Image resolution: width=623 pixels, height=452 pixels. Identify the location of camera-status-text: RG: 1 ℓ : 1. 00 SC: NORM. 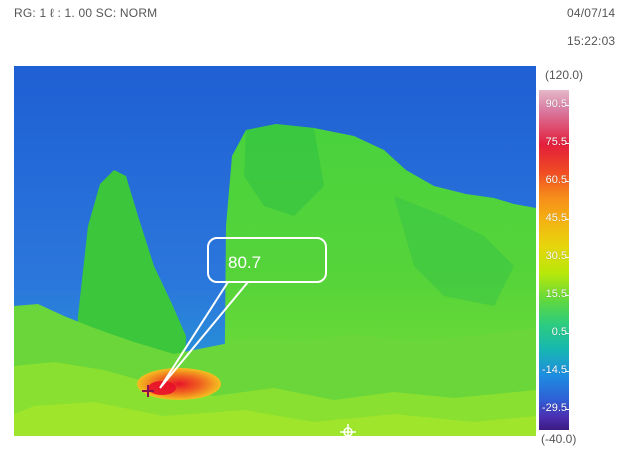
(86, 13).